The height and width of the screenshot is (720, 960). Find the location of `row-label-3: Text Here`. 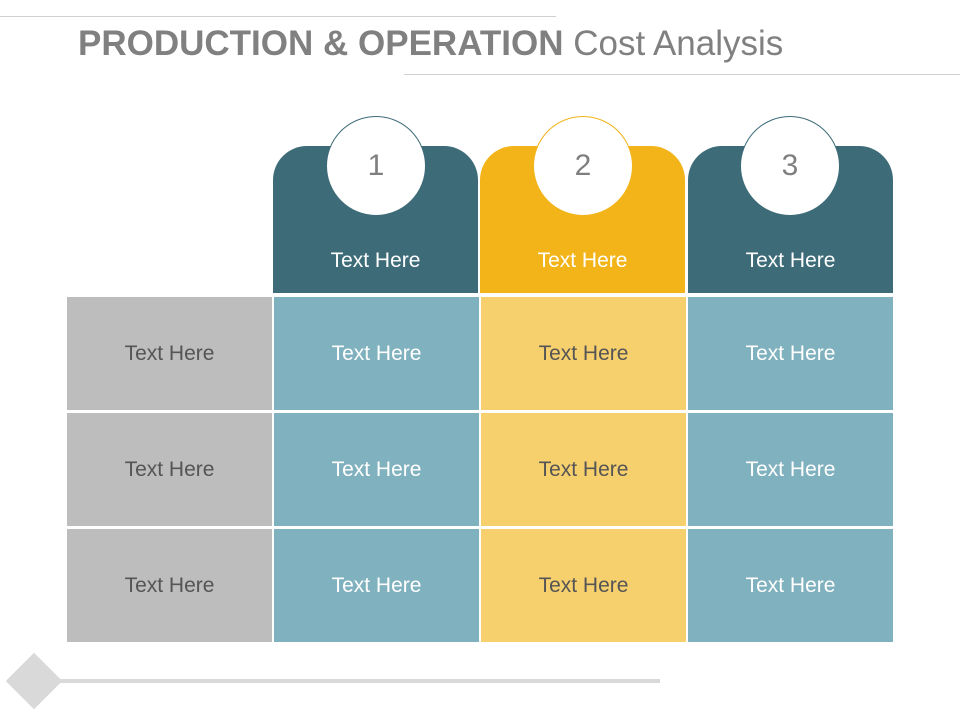

row-label-3: Text Here is located at coordinates (169, 585).